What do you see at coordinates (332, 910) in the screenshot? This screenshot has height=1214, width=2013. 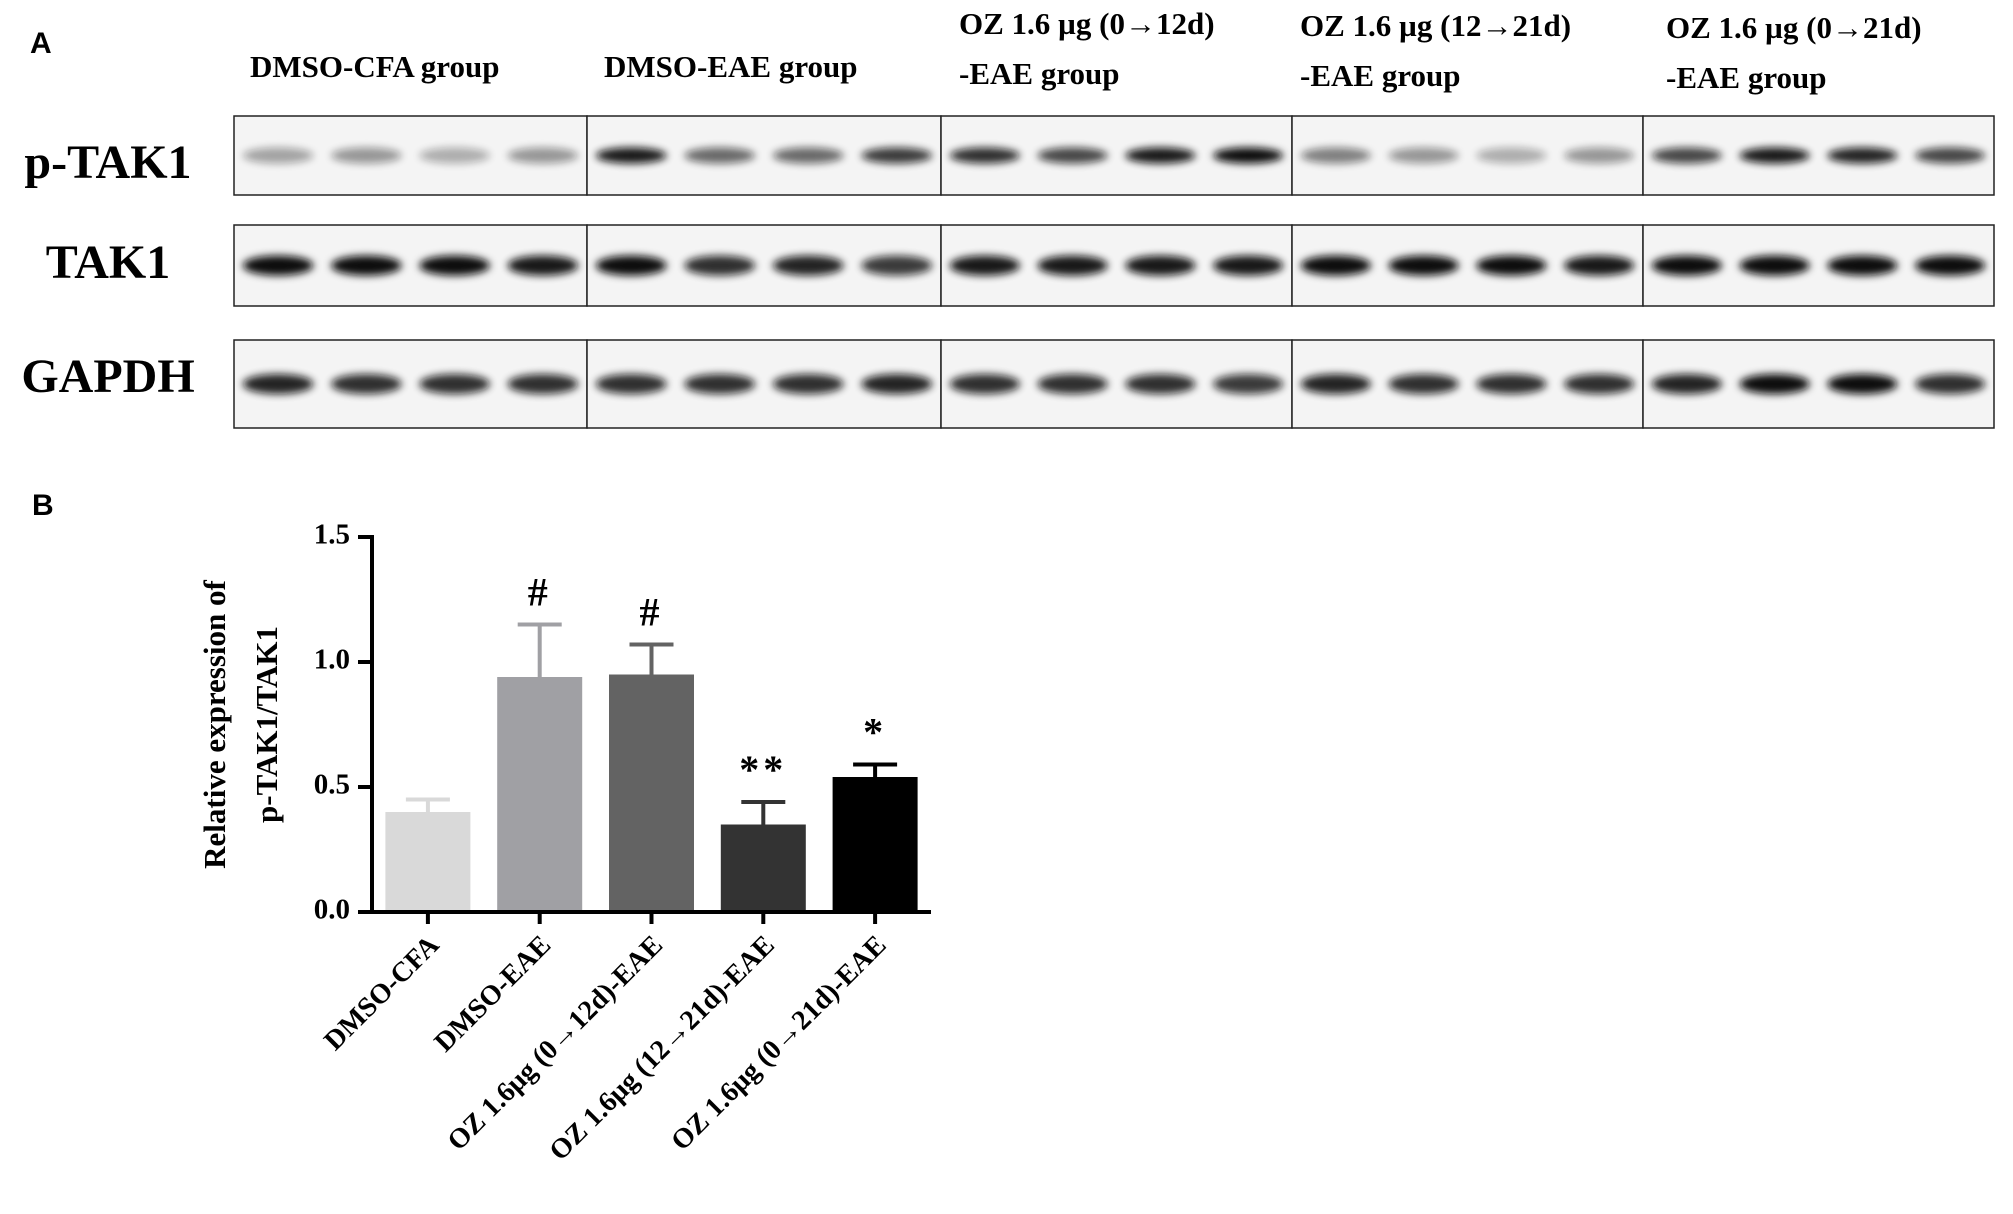 I see `y-tick-label: 0.0` at bounding box center [332, 910].